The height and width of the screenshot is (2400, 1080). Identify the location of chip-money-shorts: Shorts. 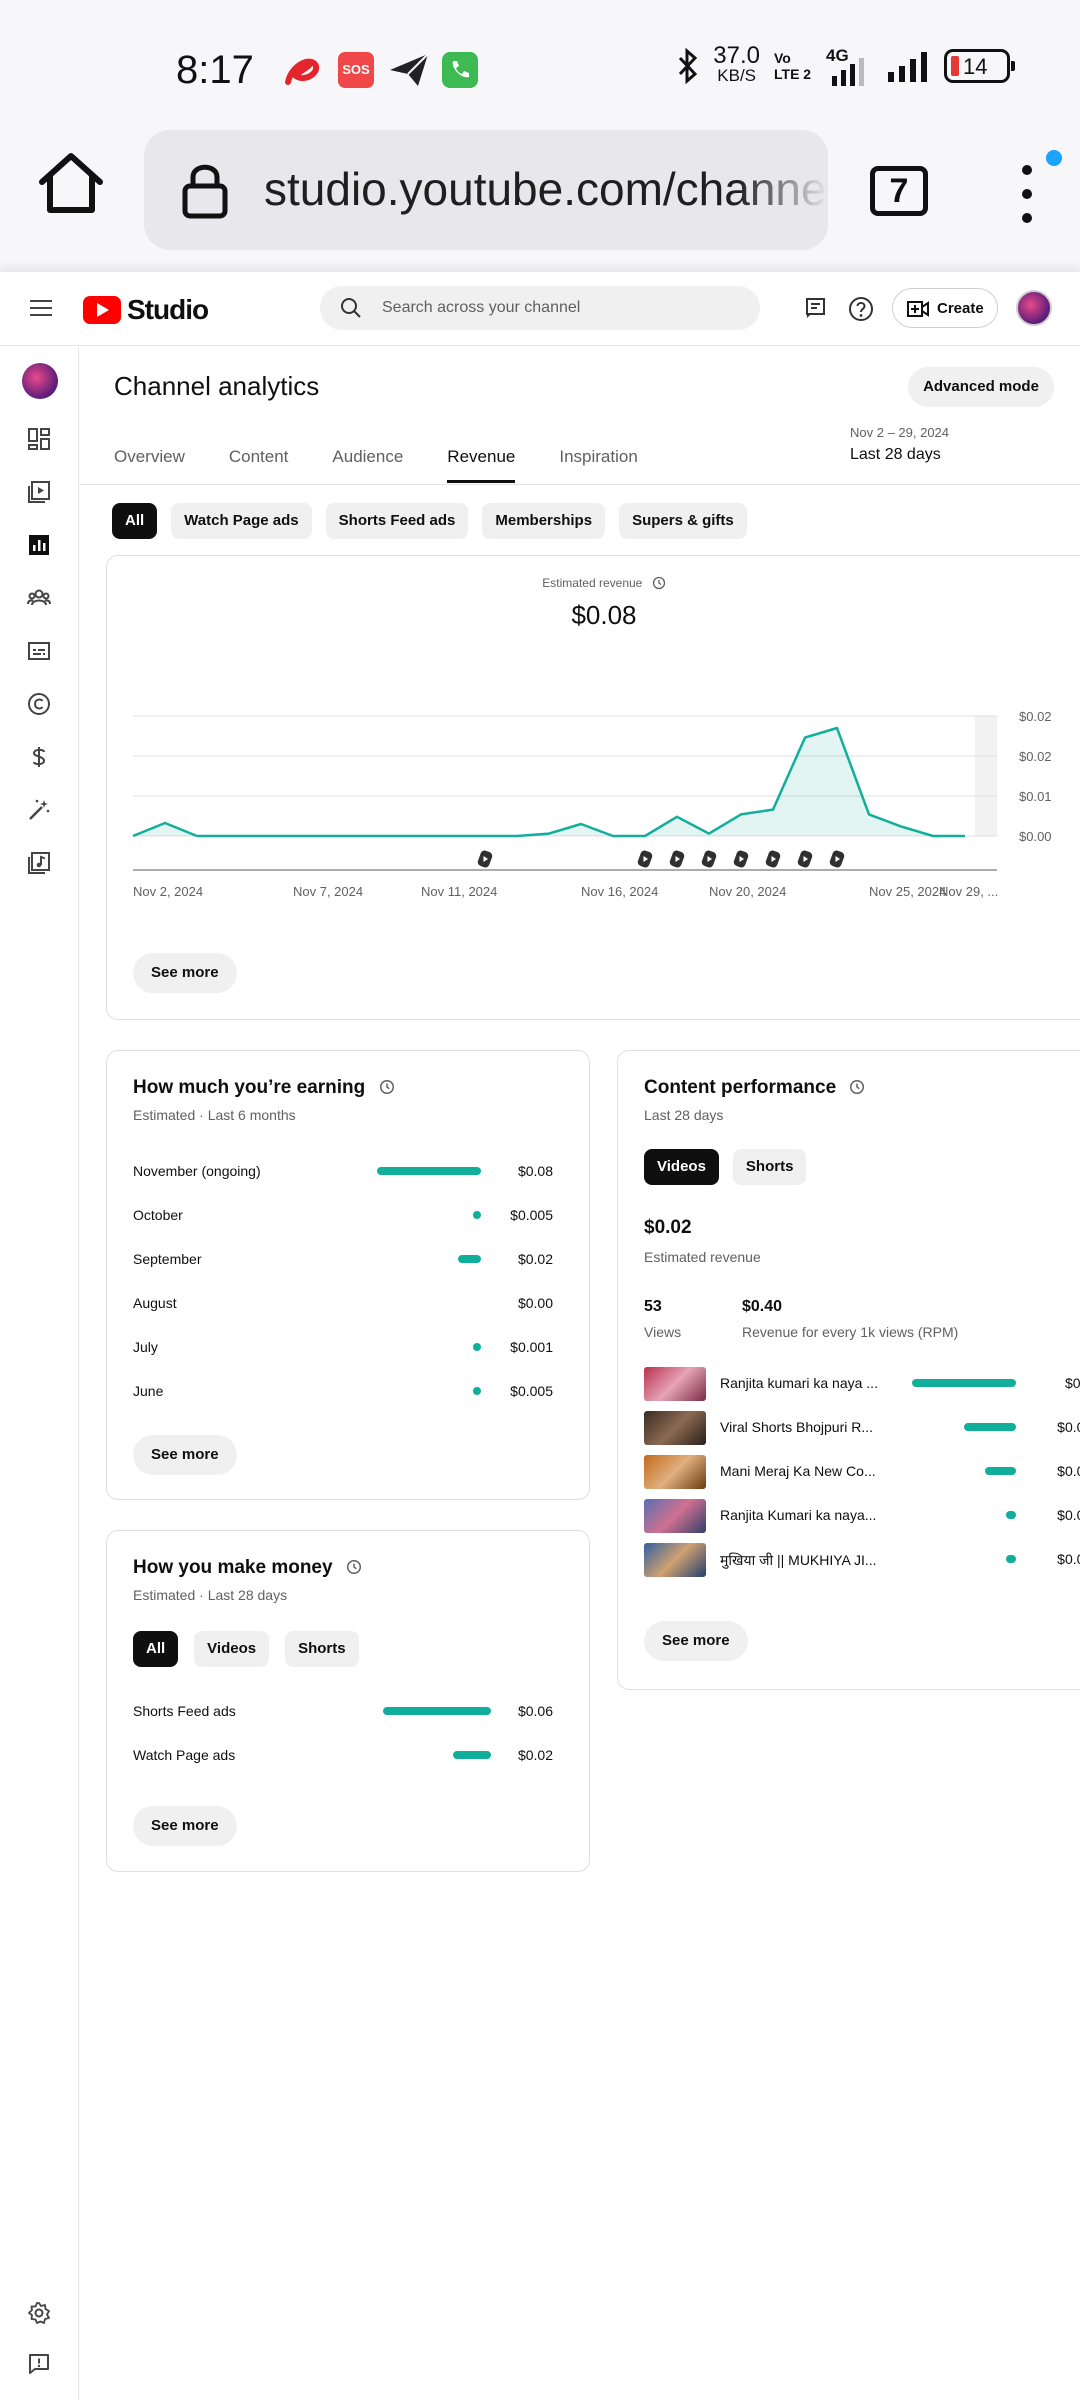
(322, 1649).